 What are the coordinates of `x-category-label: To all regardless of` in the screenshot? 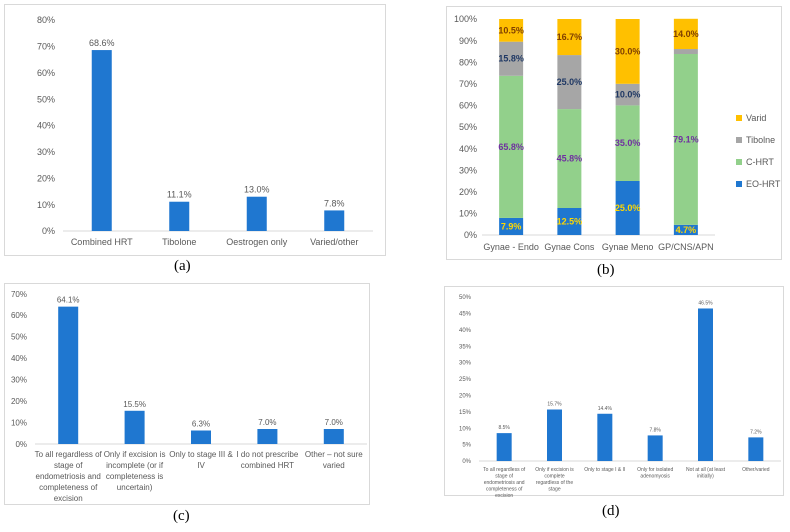 It's located at (69, 454).